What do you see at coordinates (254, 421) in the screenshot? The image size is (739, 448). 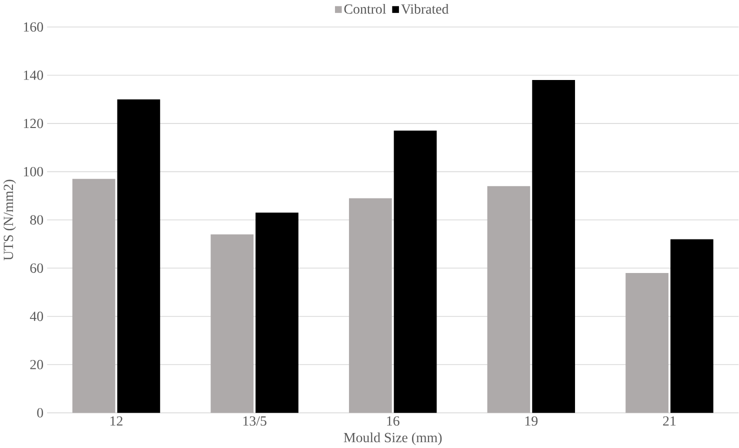 I see `x-tick-label: 13/5` at bounding box center [254, 421].